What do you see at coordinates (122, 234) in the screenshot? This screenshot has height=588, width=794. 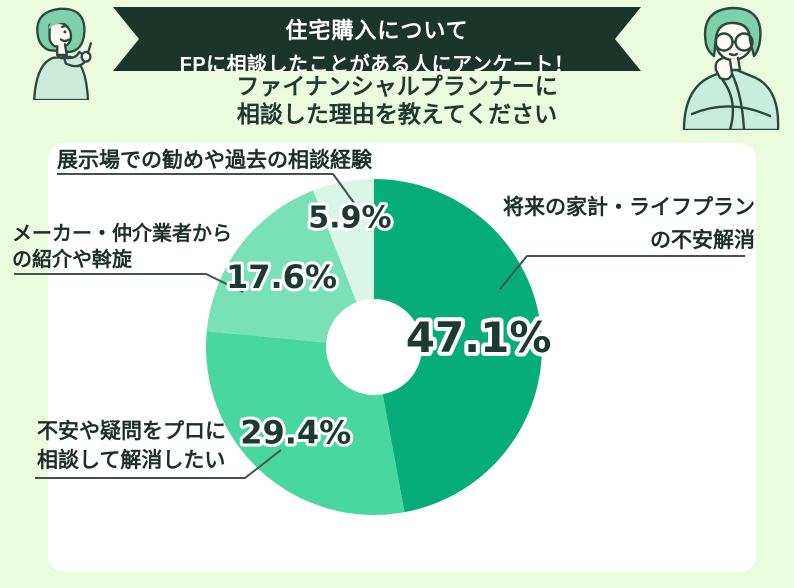 I see `callout-agent-line1: メーカー・仲介業者から` at bounding box center [122, 234].